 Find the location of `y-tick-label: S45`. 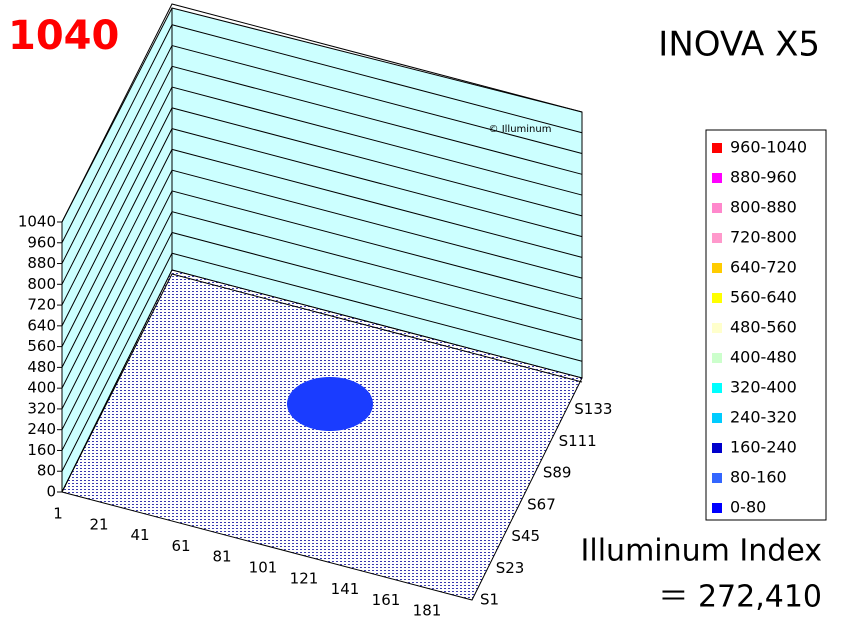

y-tick-label: S45 is located at coordinates (525, 536).